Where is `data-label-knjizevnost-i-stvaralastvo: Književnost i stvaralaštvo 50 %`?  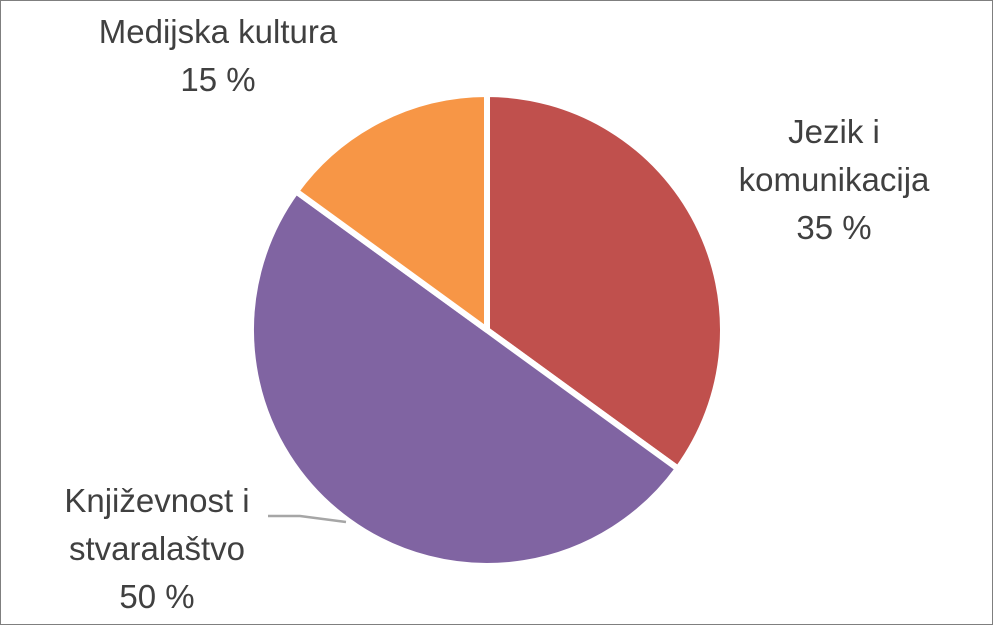 data-label-knjizevnost-i-stvaralastvo: Književnost i stvaralaštvo 50 % is located at coordinates (156, 548).